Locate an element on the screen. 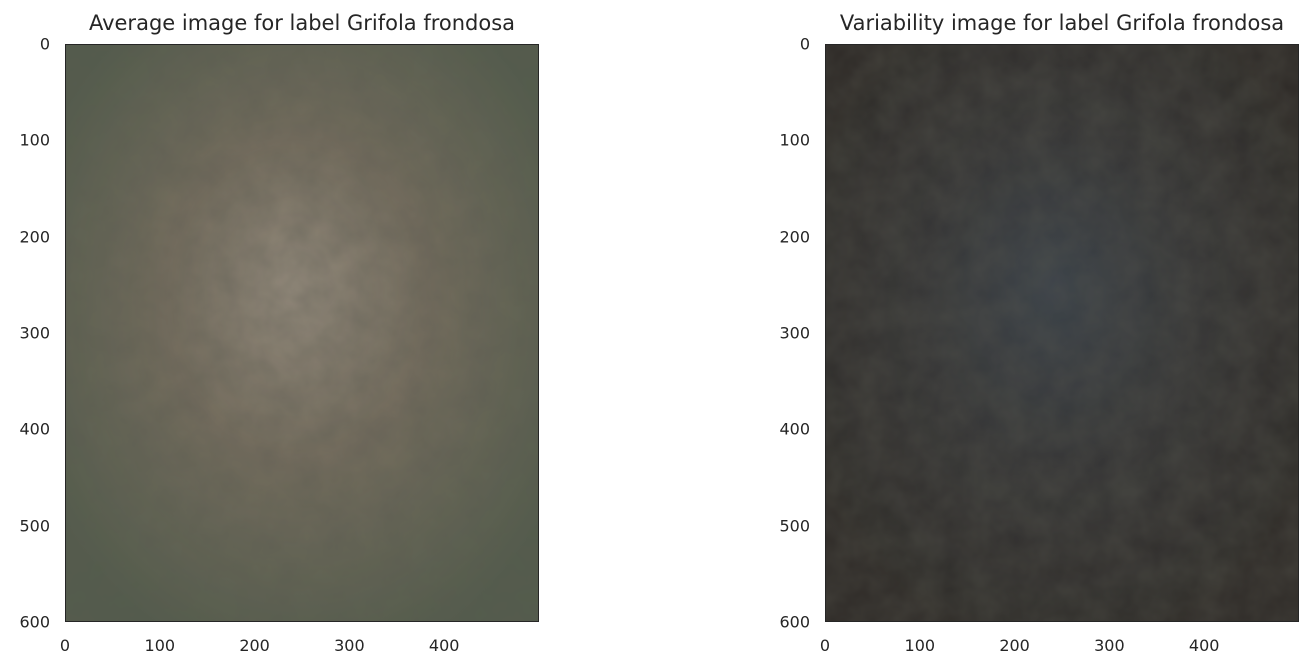  chart-title: Average image for label Grifola frondosa is located at coordinates (302, 23).